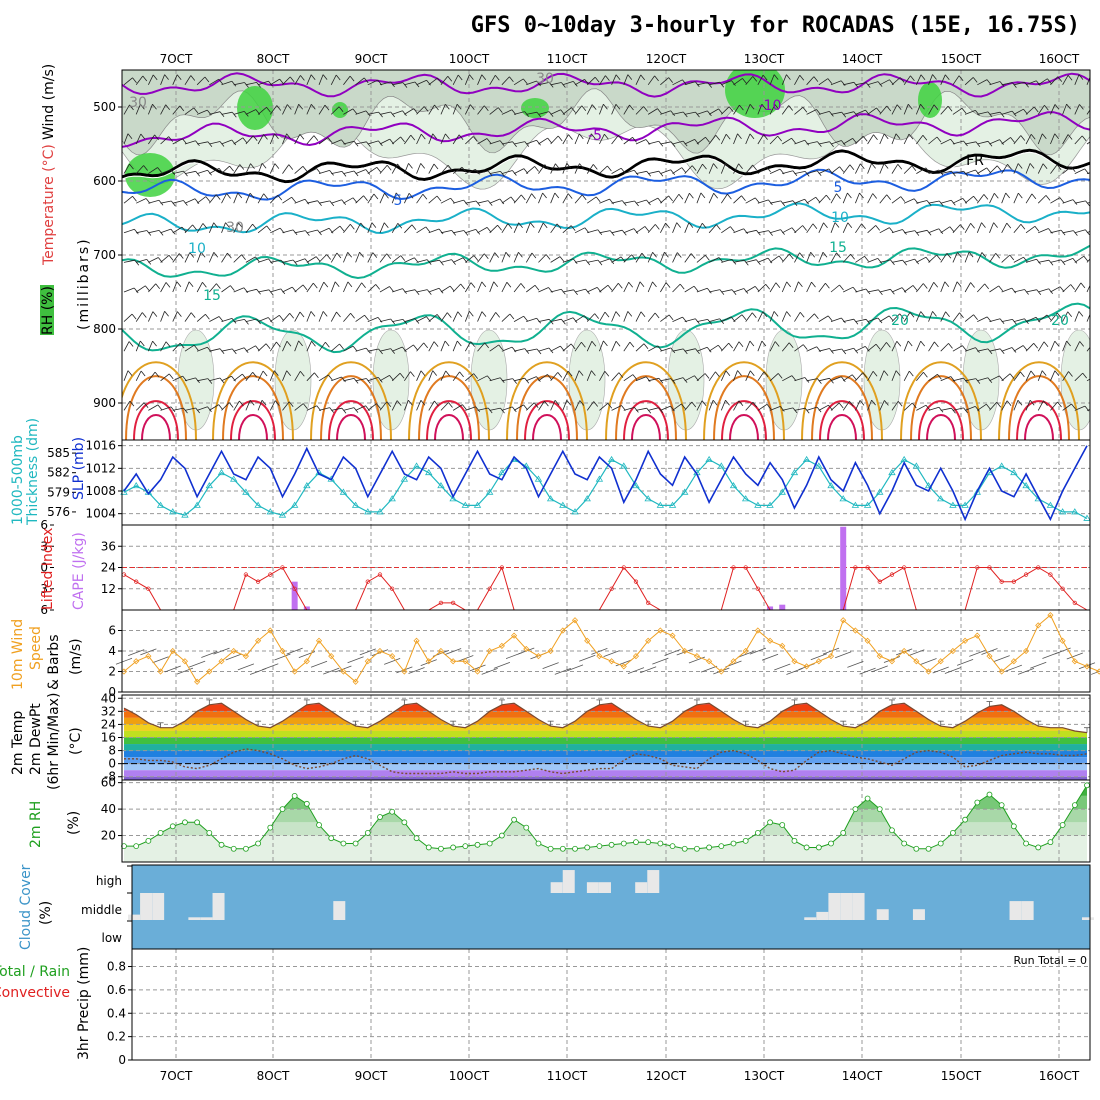 The image size is (1100, 1100). I want to click on y-tick-label: 8, so click(112, 751).